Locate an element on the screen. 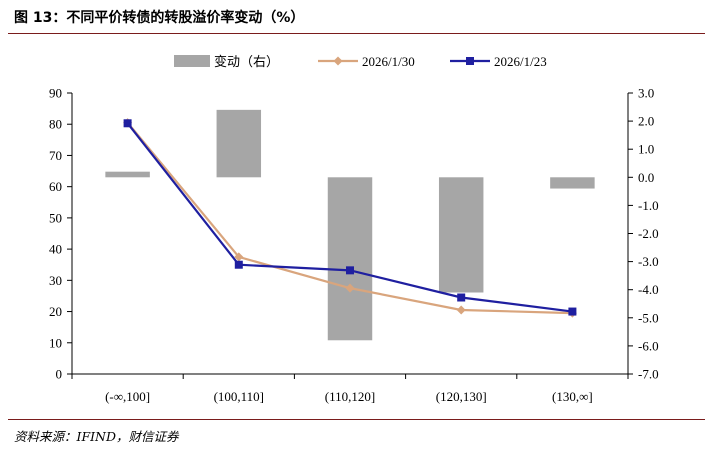 This screenshot has height=454, width=713. right-tick-label: -7.0 is located at coordinates (648, 374).